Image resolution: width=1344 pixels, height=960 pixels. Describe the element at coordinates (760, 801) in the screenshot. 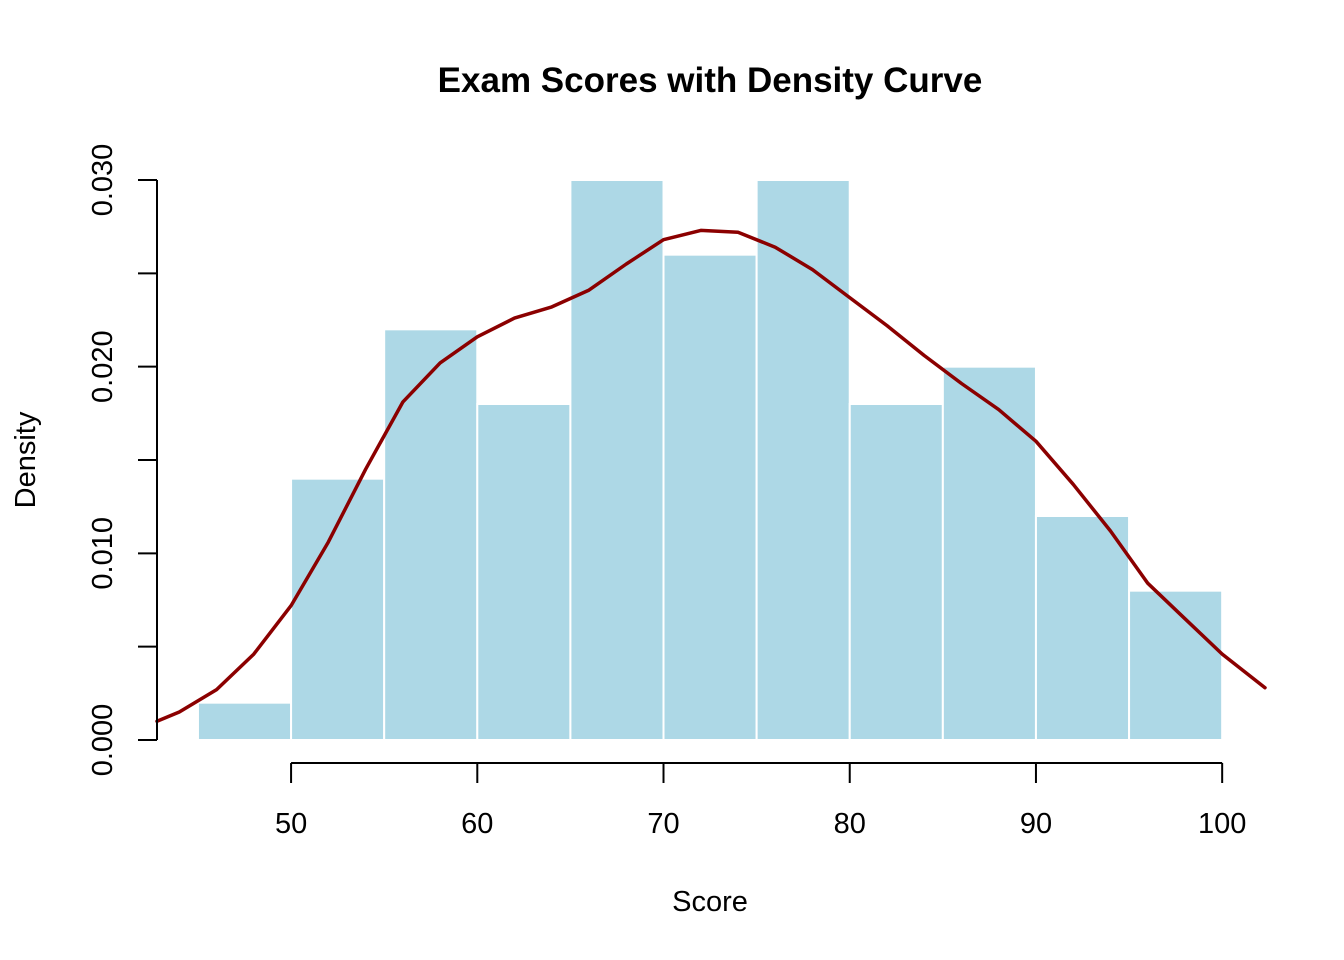

I see `x-axis: 50 60 70 80 90 100` at that location.